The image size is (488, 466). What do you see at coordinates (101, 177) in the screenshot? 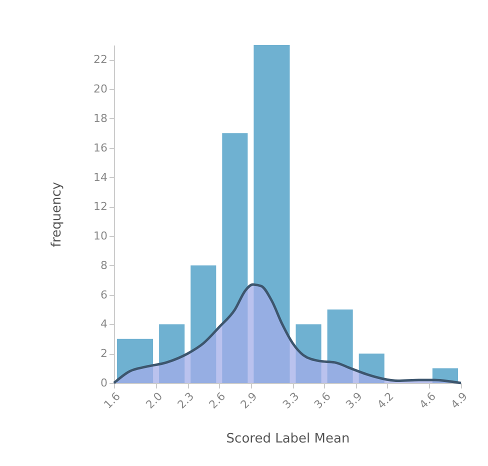
I see `y-tick-label: 14` at bounding box center [101, 177].